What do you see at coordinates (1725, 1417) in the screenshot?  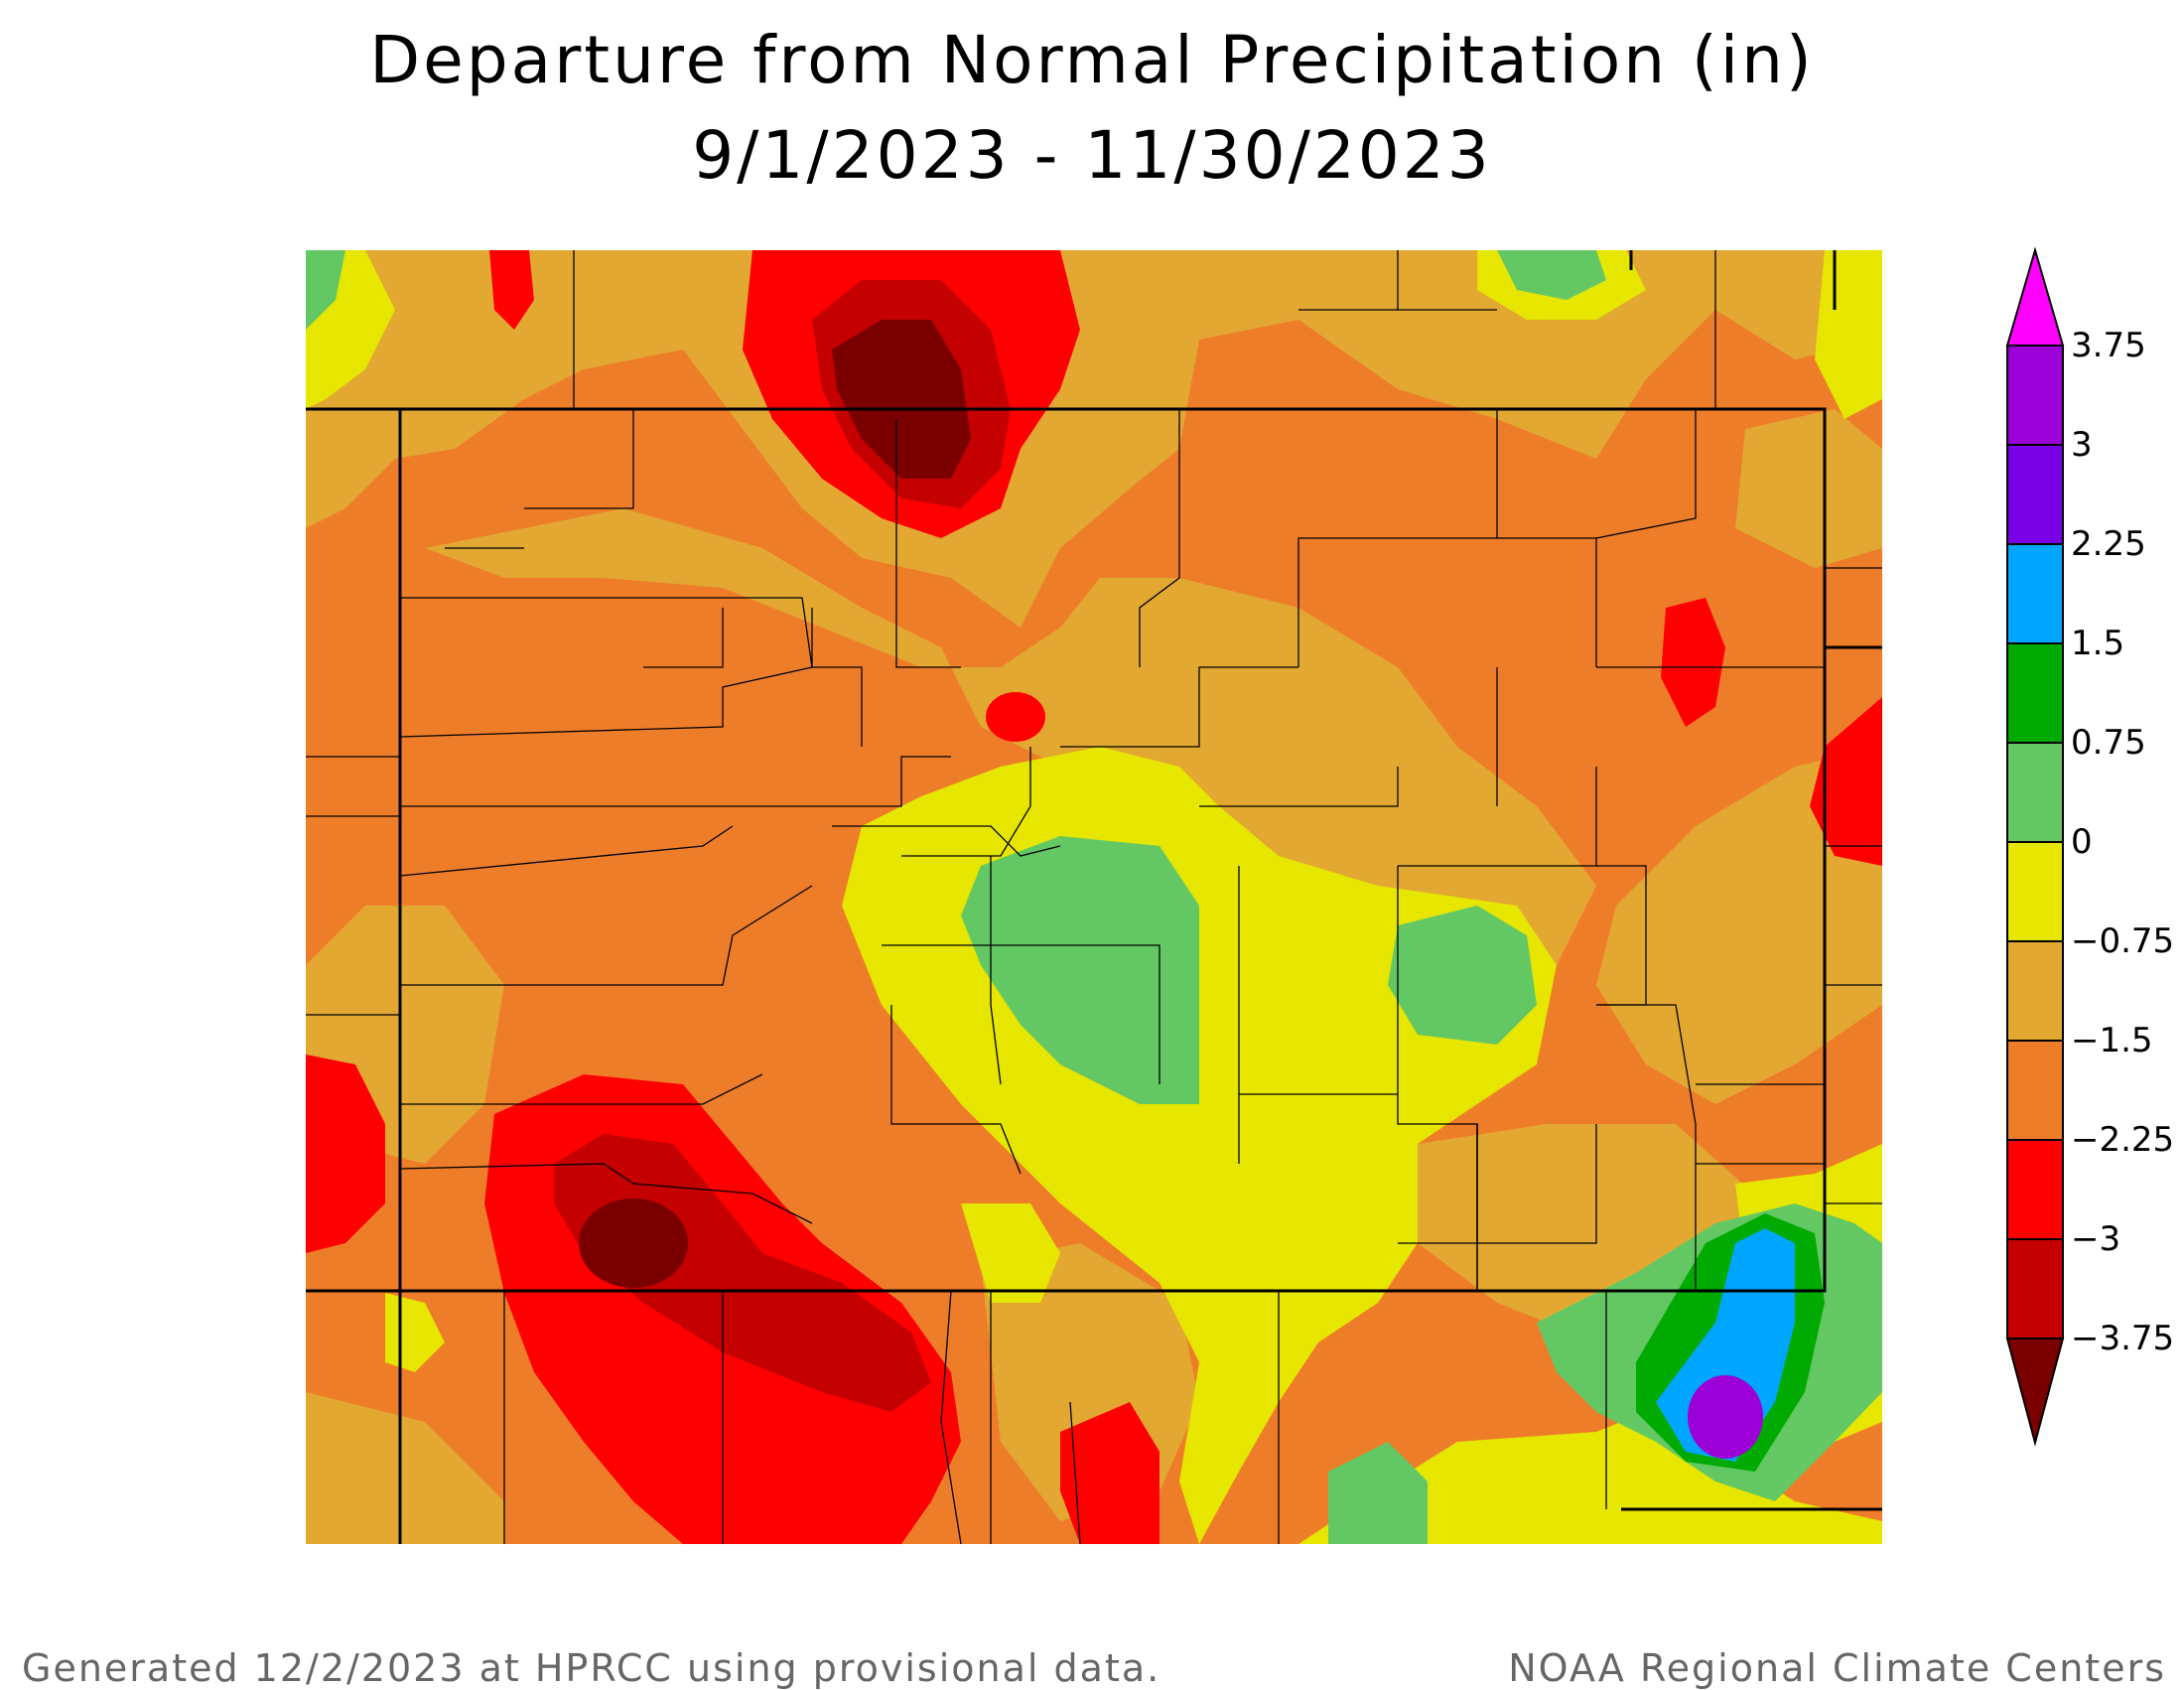 I see `contour-2.25-to-3` at bounding box center [1725, 1417].